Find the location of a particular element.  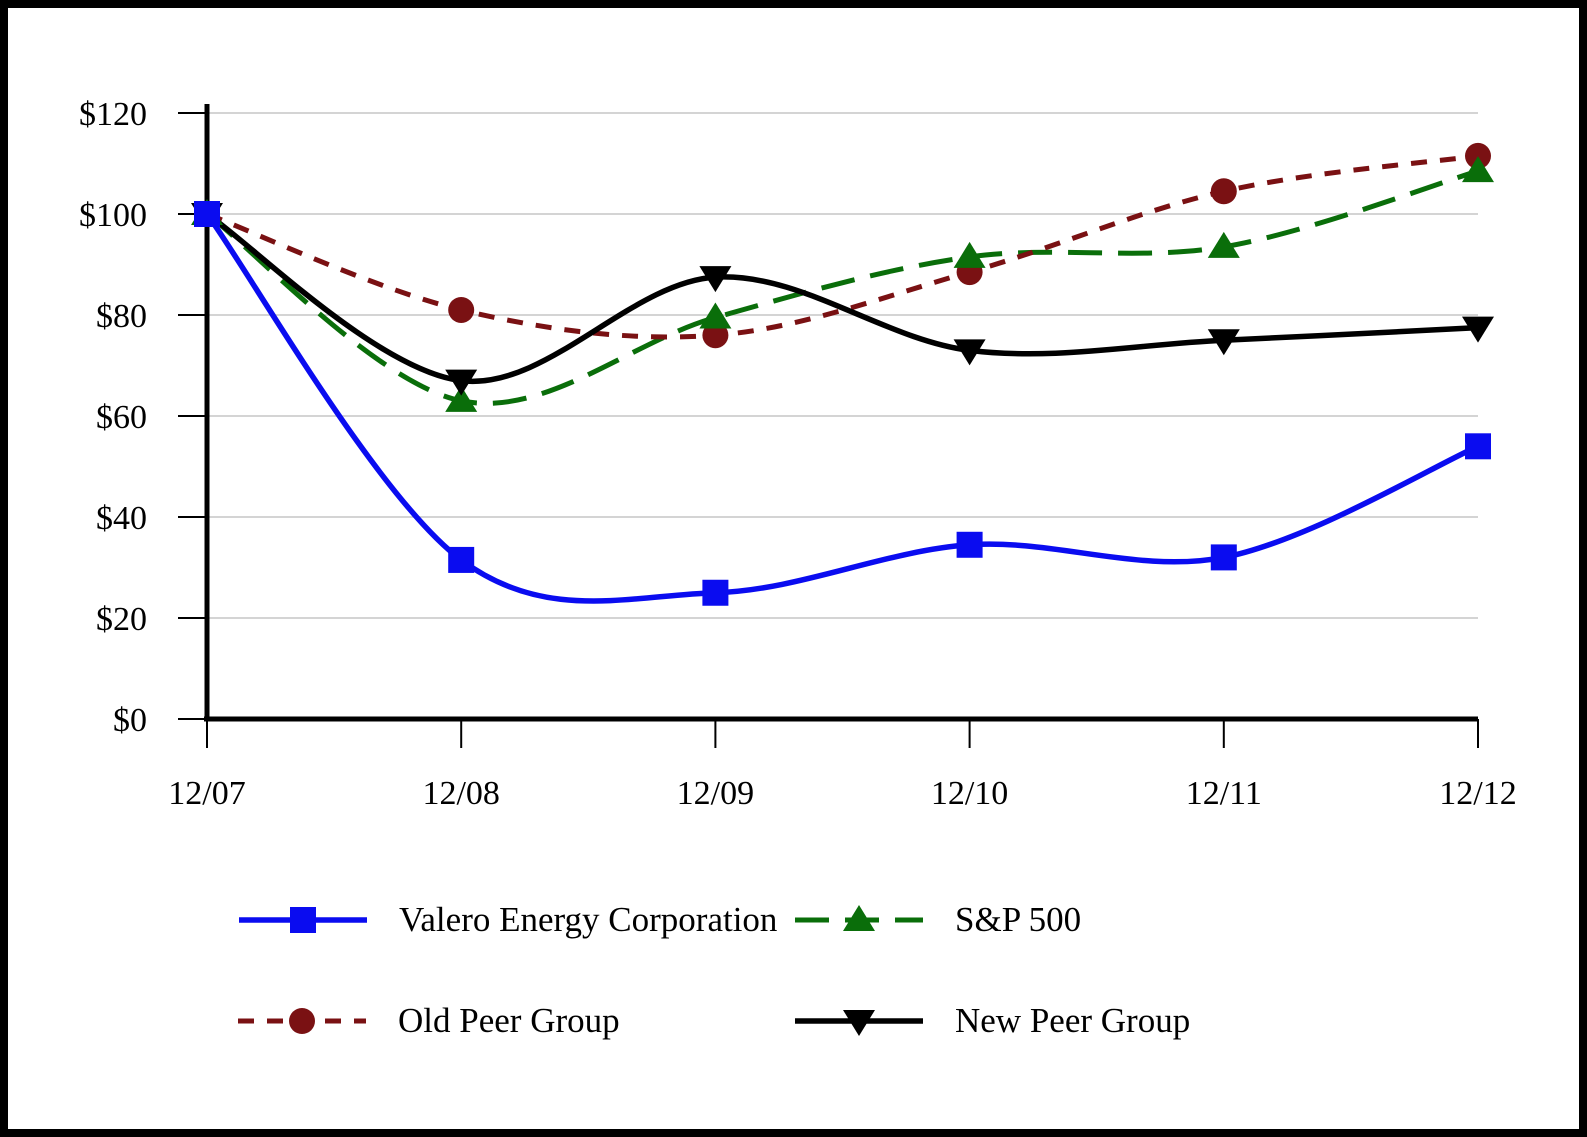

legend-item-new-peer-group: New Peer Group is located at coordinates (991, 1021).